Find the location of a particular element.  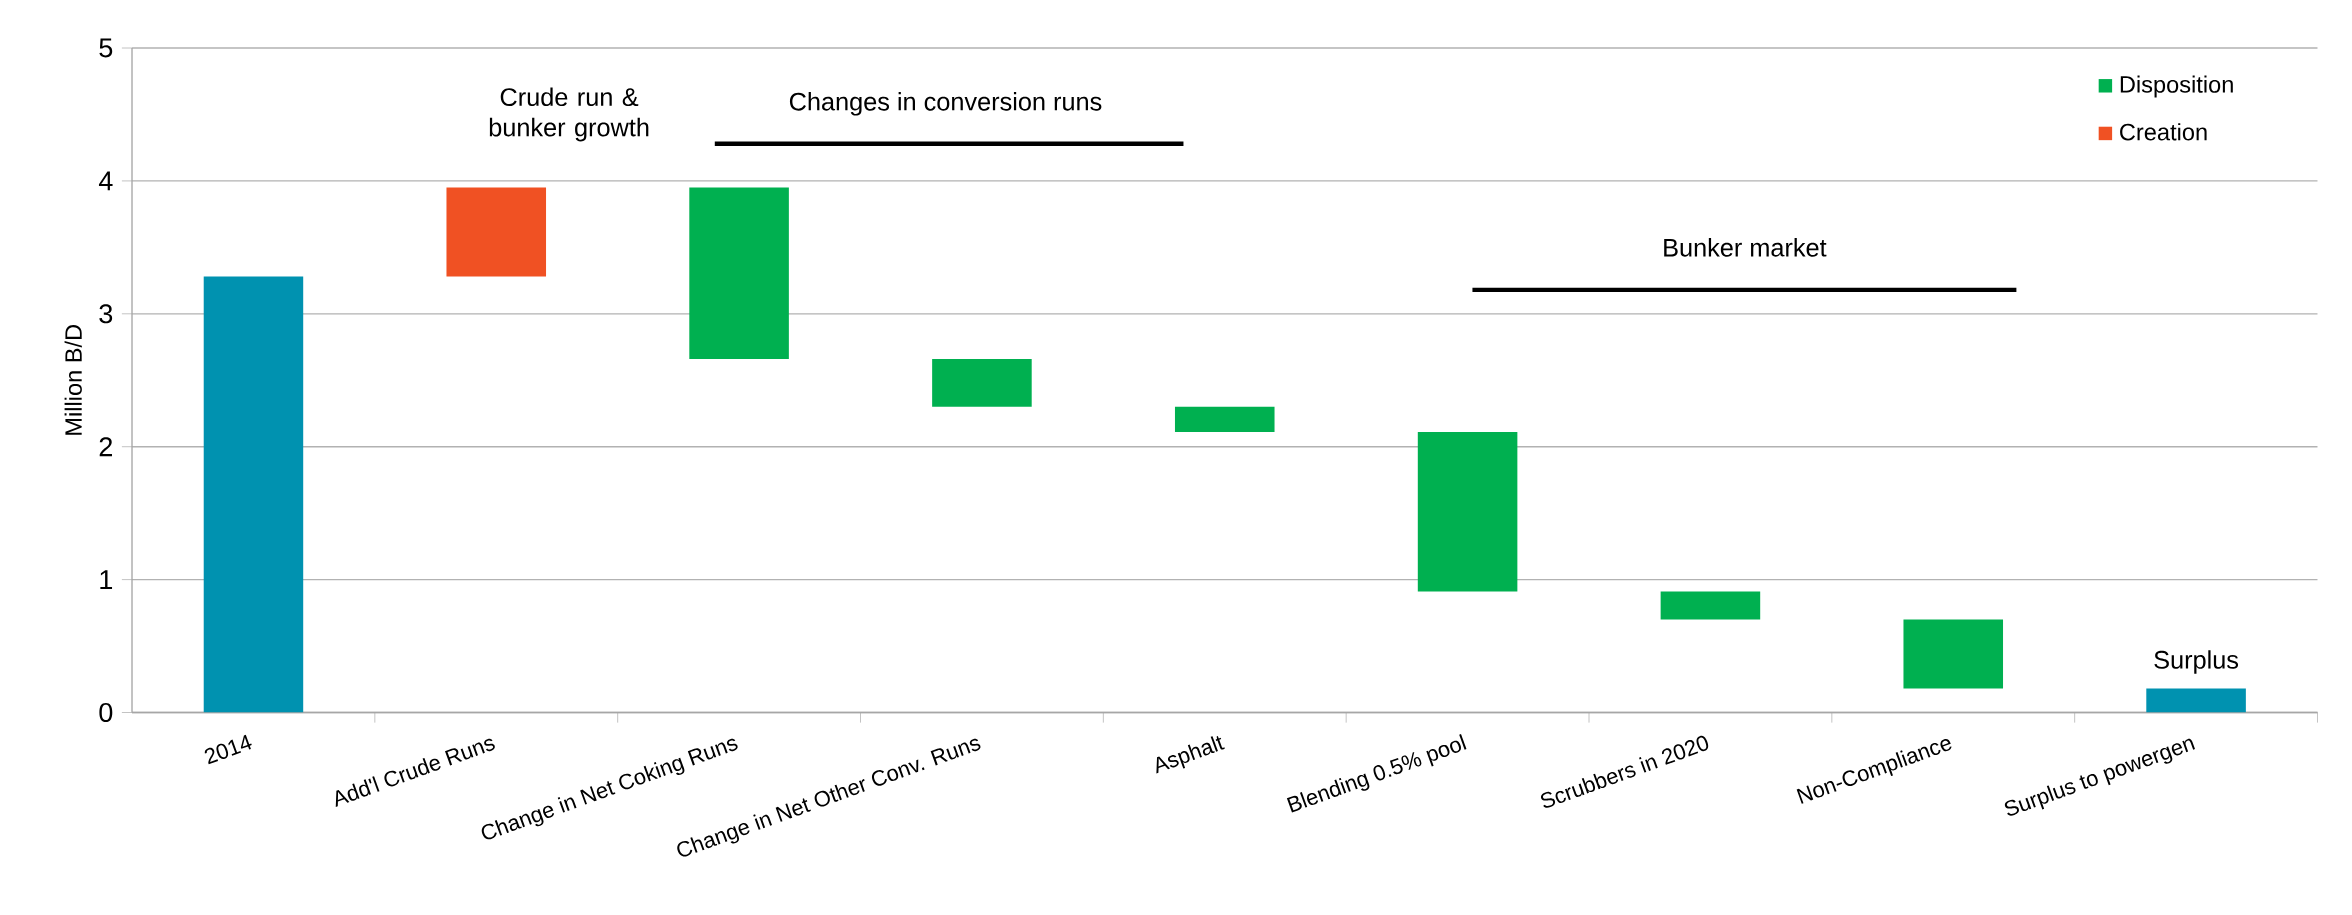

y-tick-label: 5 is located at coordinates (106, 48).